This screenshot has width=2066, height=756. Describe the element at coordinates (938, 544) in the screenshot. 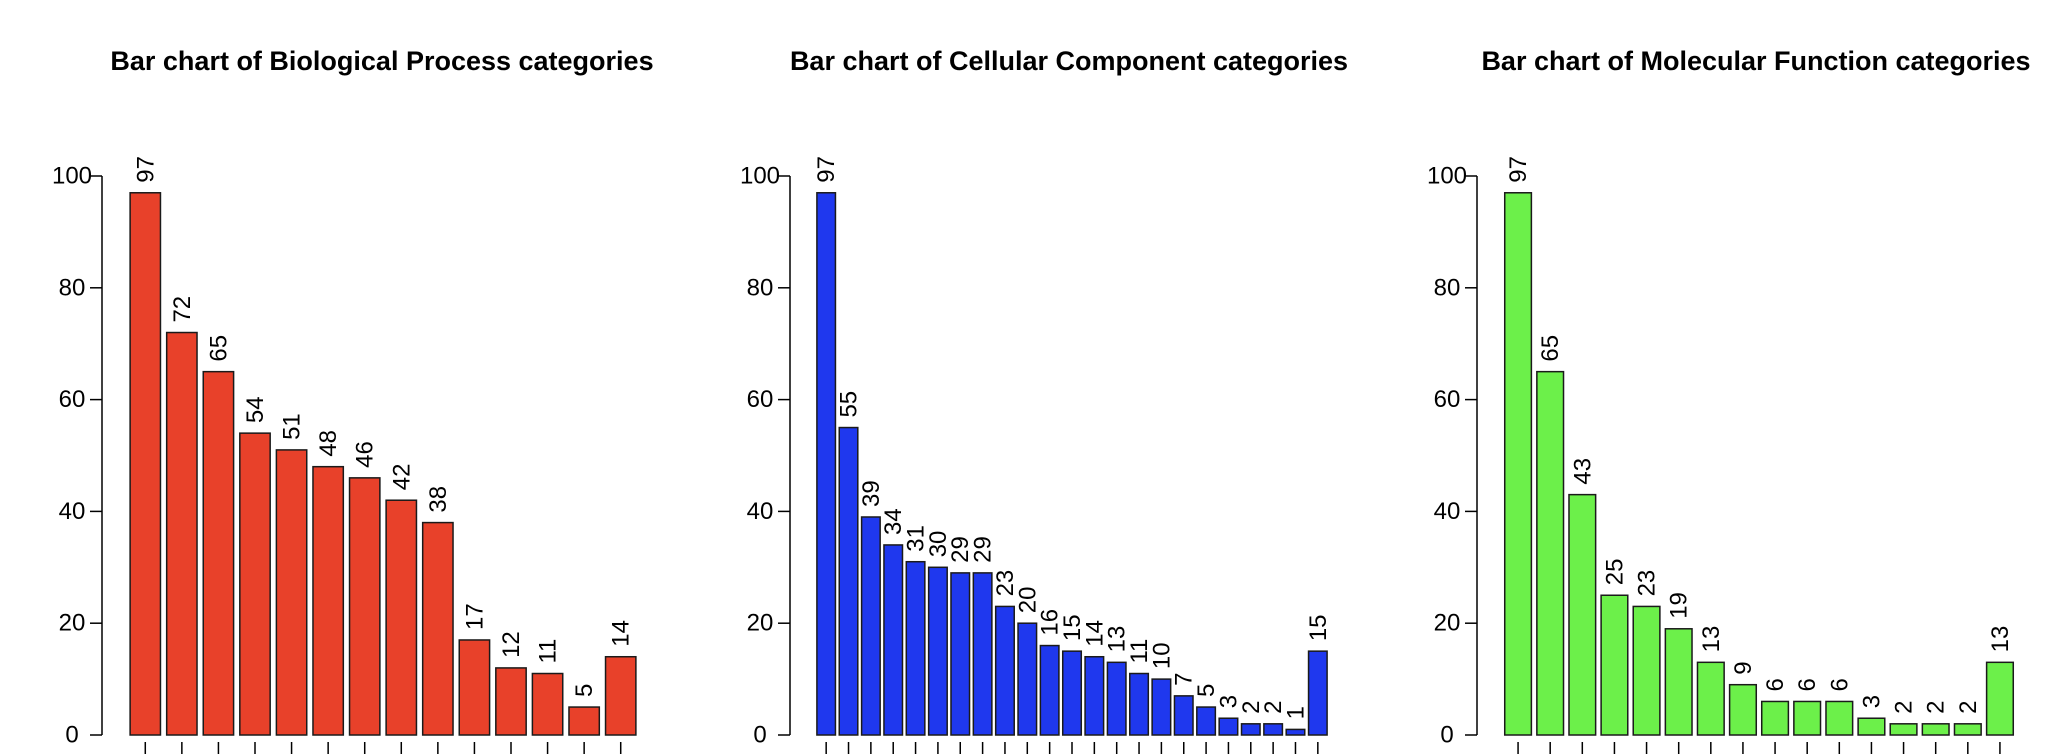

I see `bar-value-label: 30` at that location.